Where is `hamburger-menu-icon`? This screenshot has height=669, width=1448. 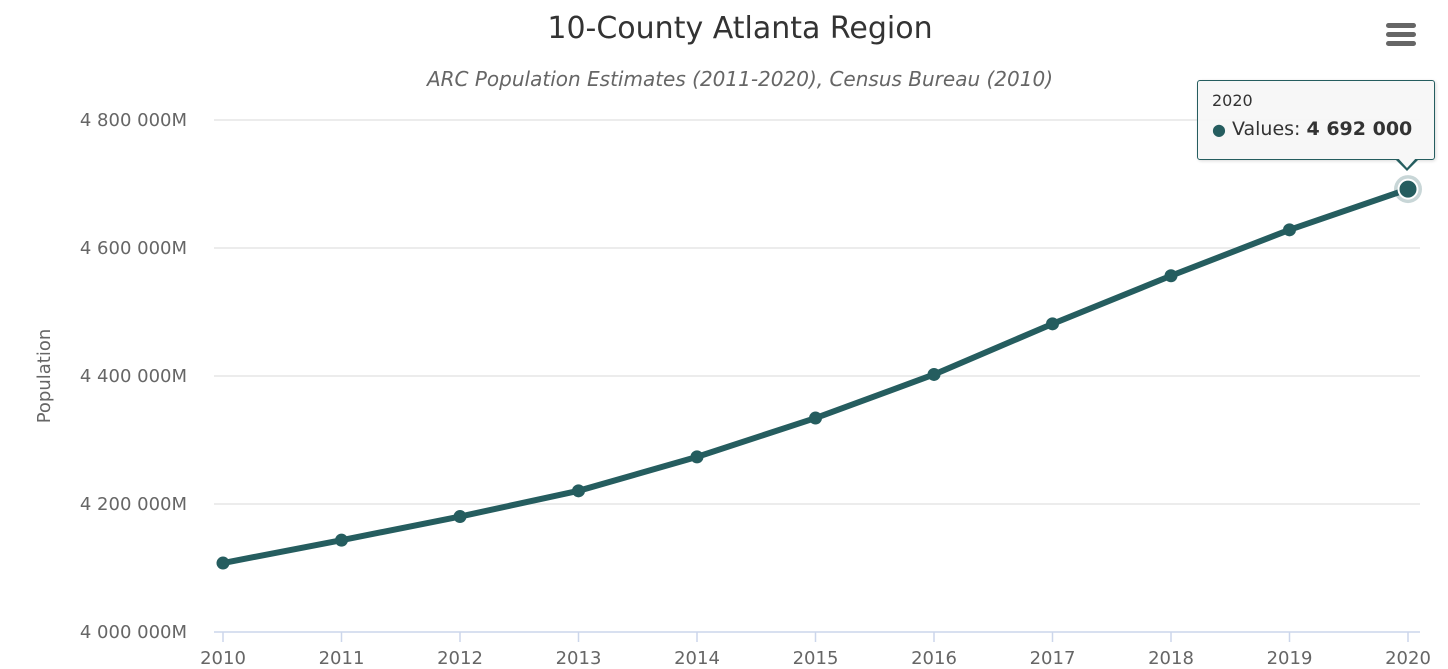
hamburger-menu-icon is located at coordinates (1401, 25).